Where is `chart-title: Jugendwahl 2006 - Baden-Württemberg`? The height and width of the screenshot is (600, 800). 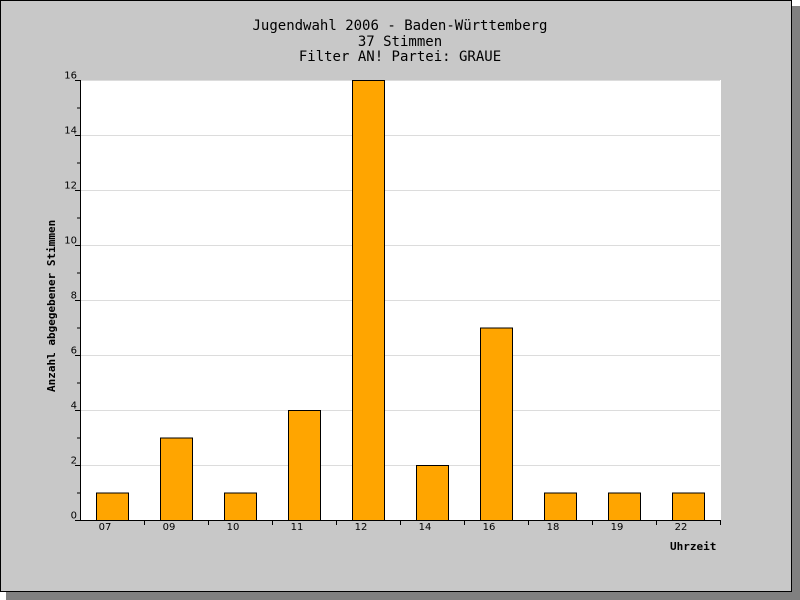
chart-title: Jugendwahl 2006 - Baden-Württemberg is located at coordinates (400, 26).